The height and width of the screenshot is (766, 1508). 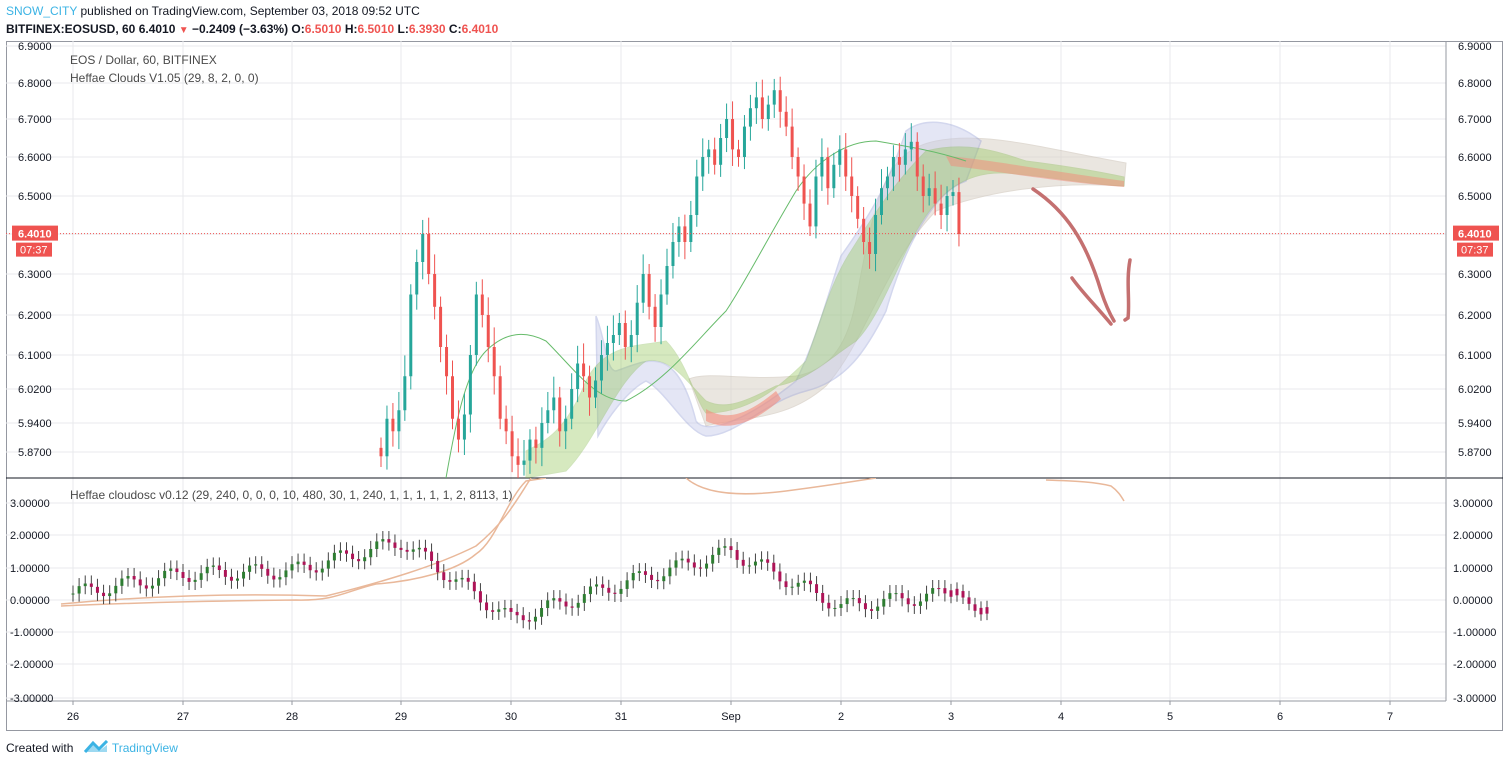 I want to click on high-label: H:, so click(x=351, y=29).